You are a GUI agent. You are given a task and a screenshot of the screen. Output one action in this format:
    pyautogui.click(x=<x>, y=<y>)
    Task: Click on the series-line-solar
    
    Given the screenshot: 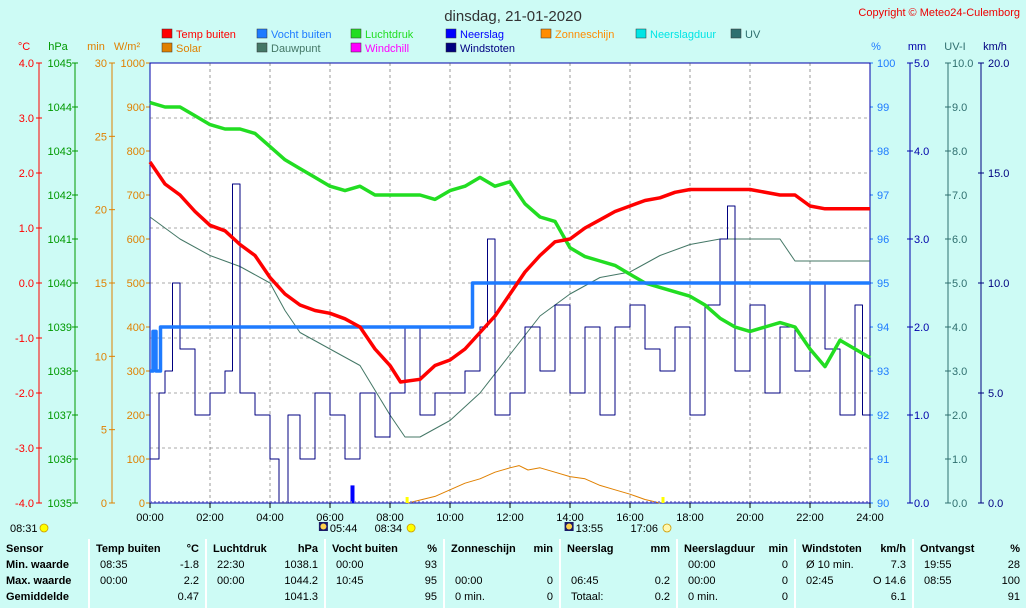 What is the action you would take?
    pyautogui.click(x=534, y=484)
    